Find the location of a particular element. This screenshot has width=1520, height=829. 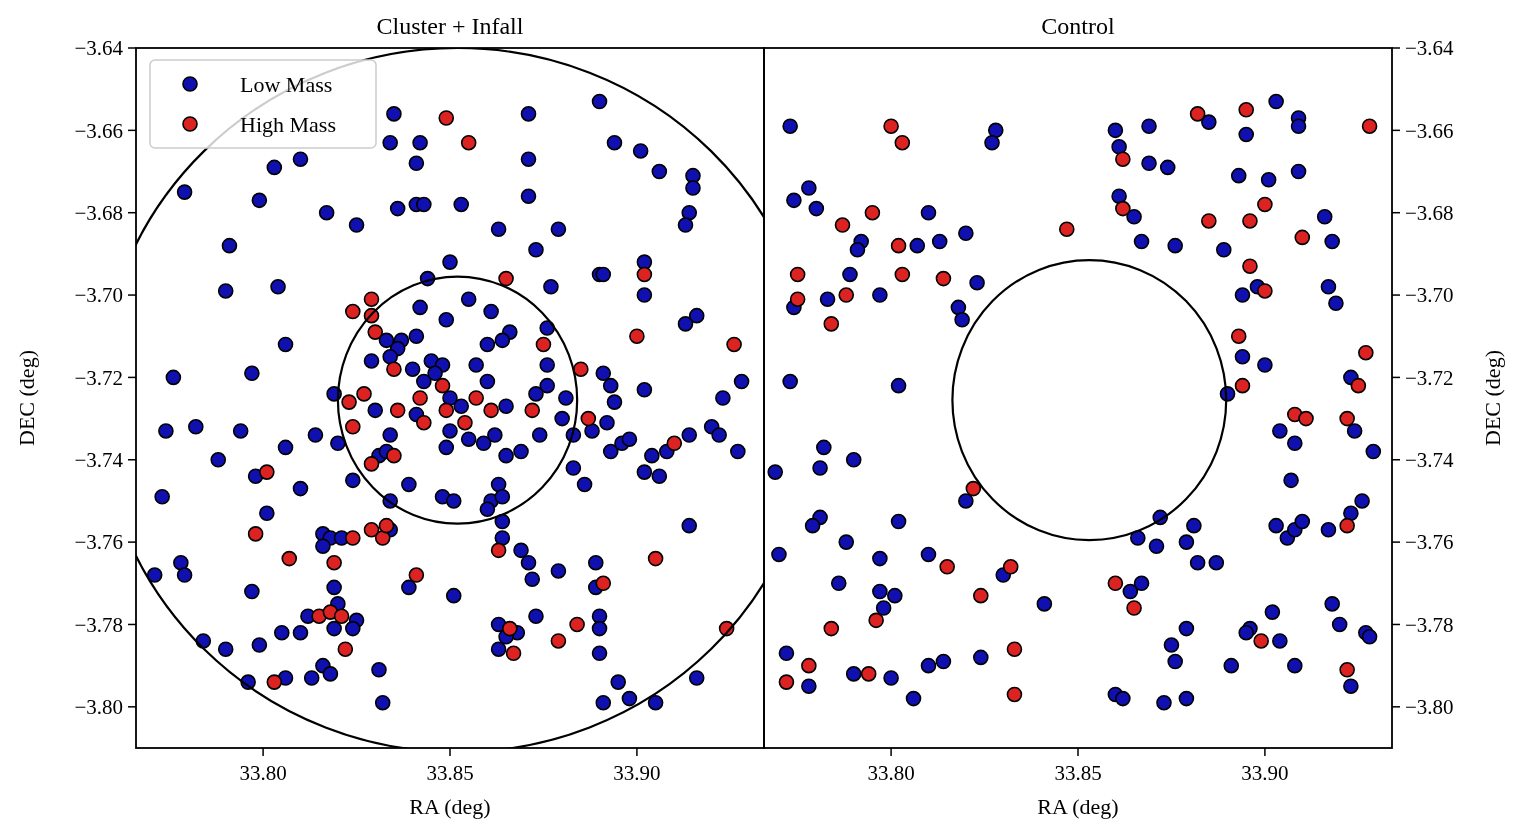

y2-tick-label: −3.68 is located at coordinates (1429, 213).